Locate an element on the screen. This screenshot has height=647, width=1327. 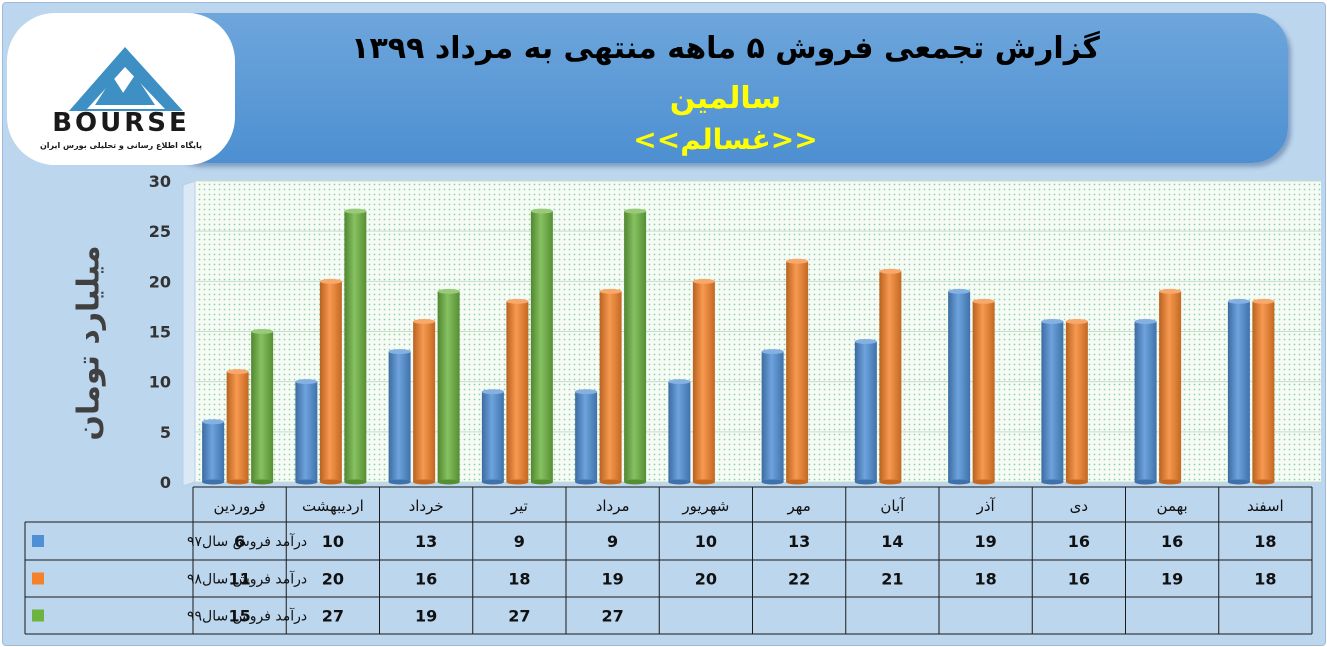
legend-label: درآمد فروش سال۹۹ is located at coordinates (247, 616).